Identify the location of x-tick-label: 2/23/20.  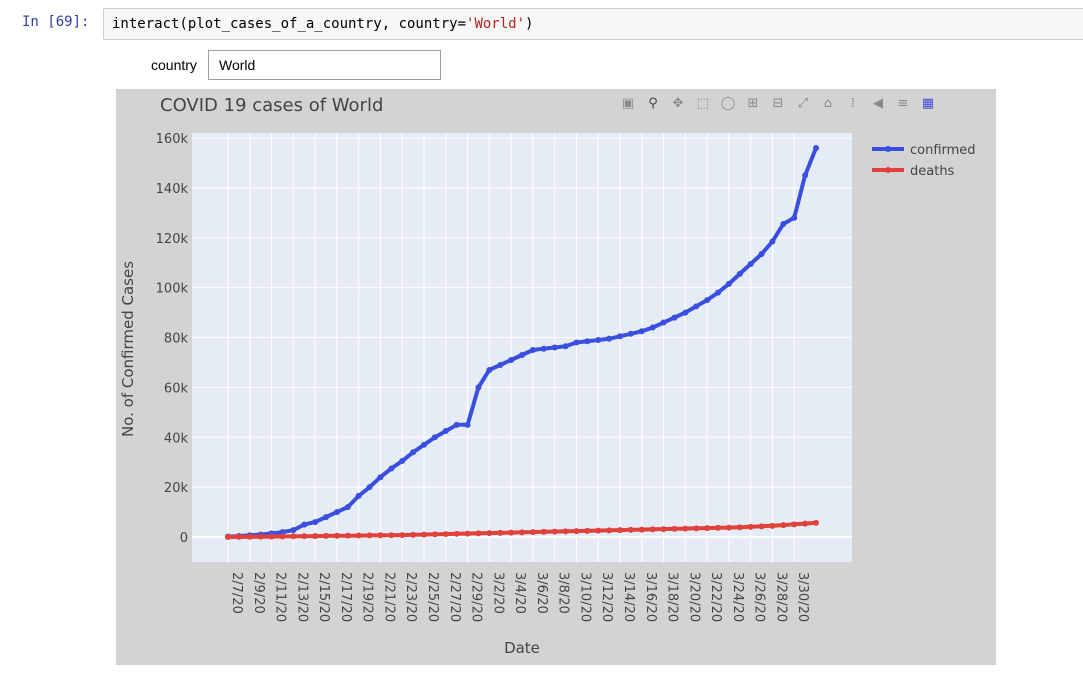
(410, 597).